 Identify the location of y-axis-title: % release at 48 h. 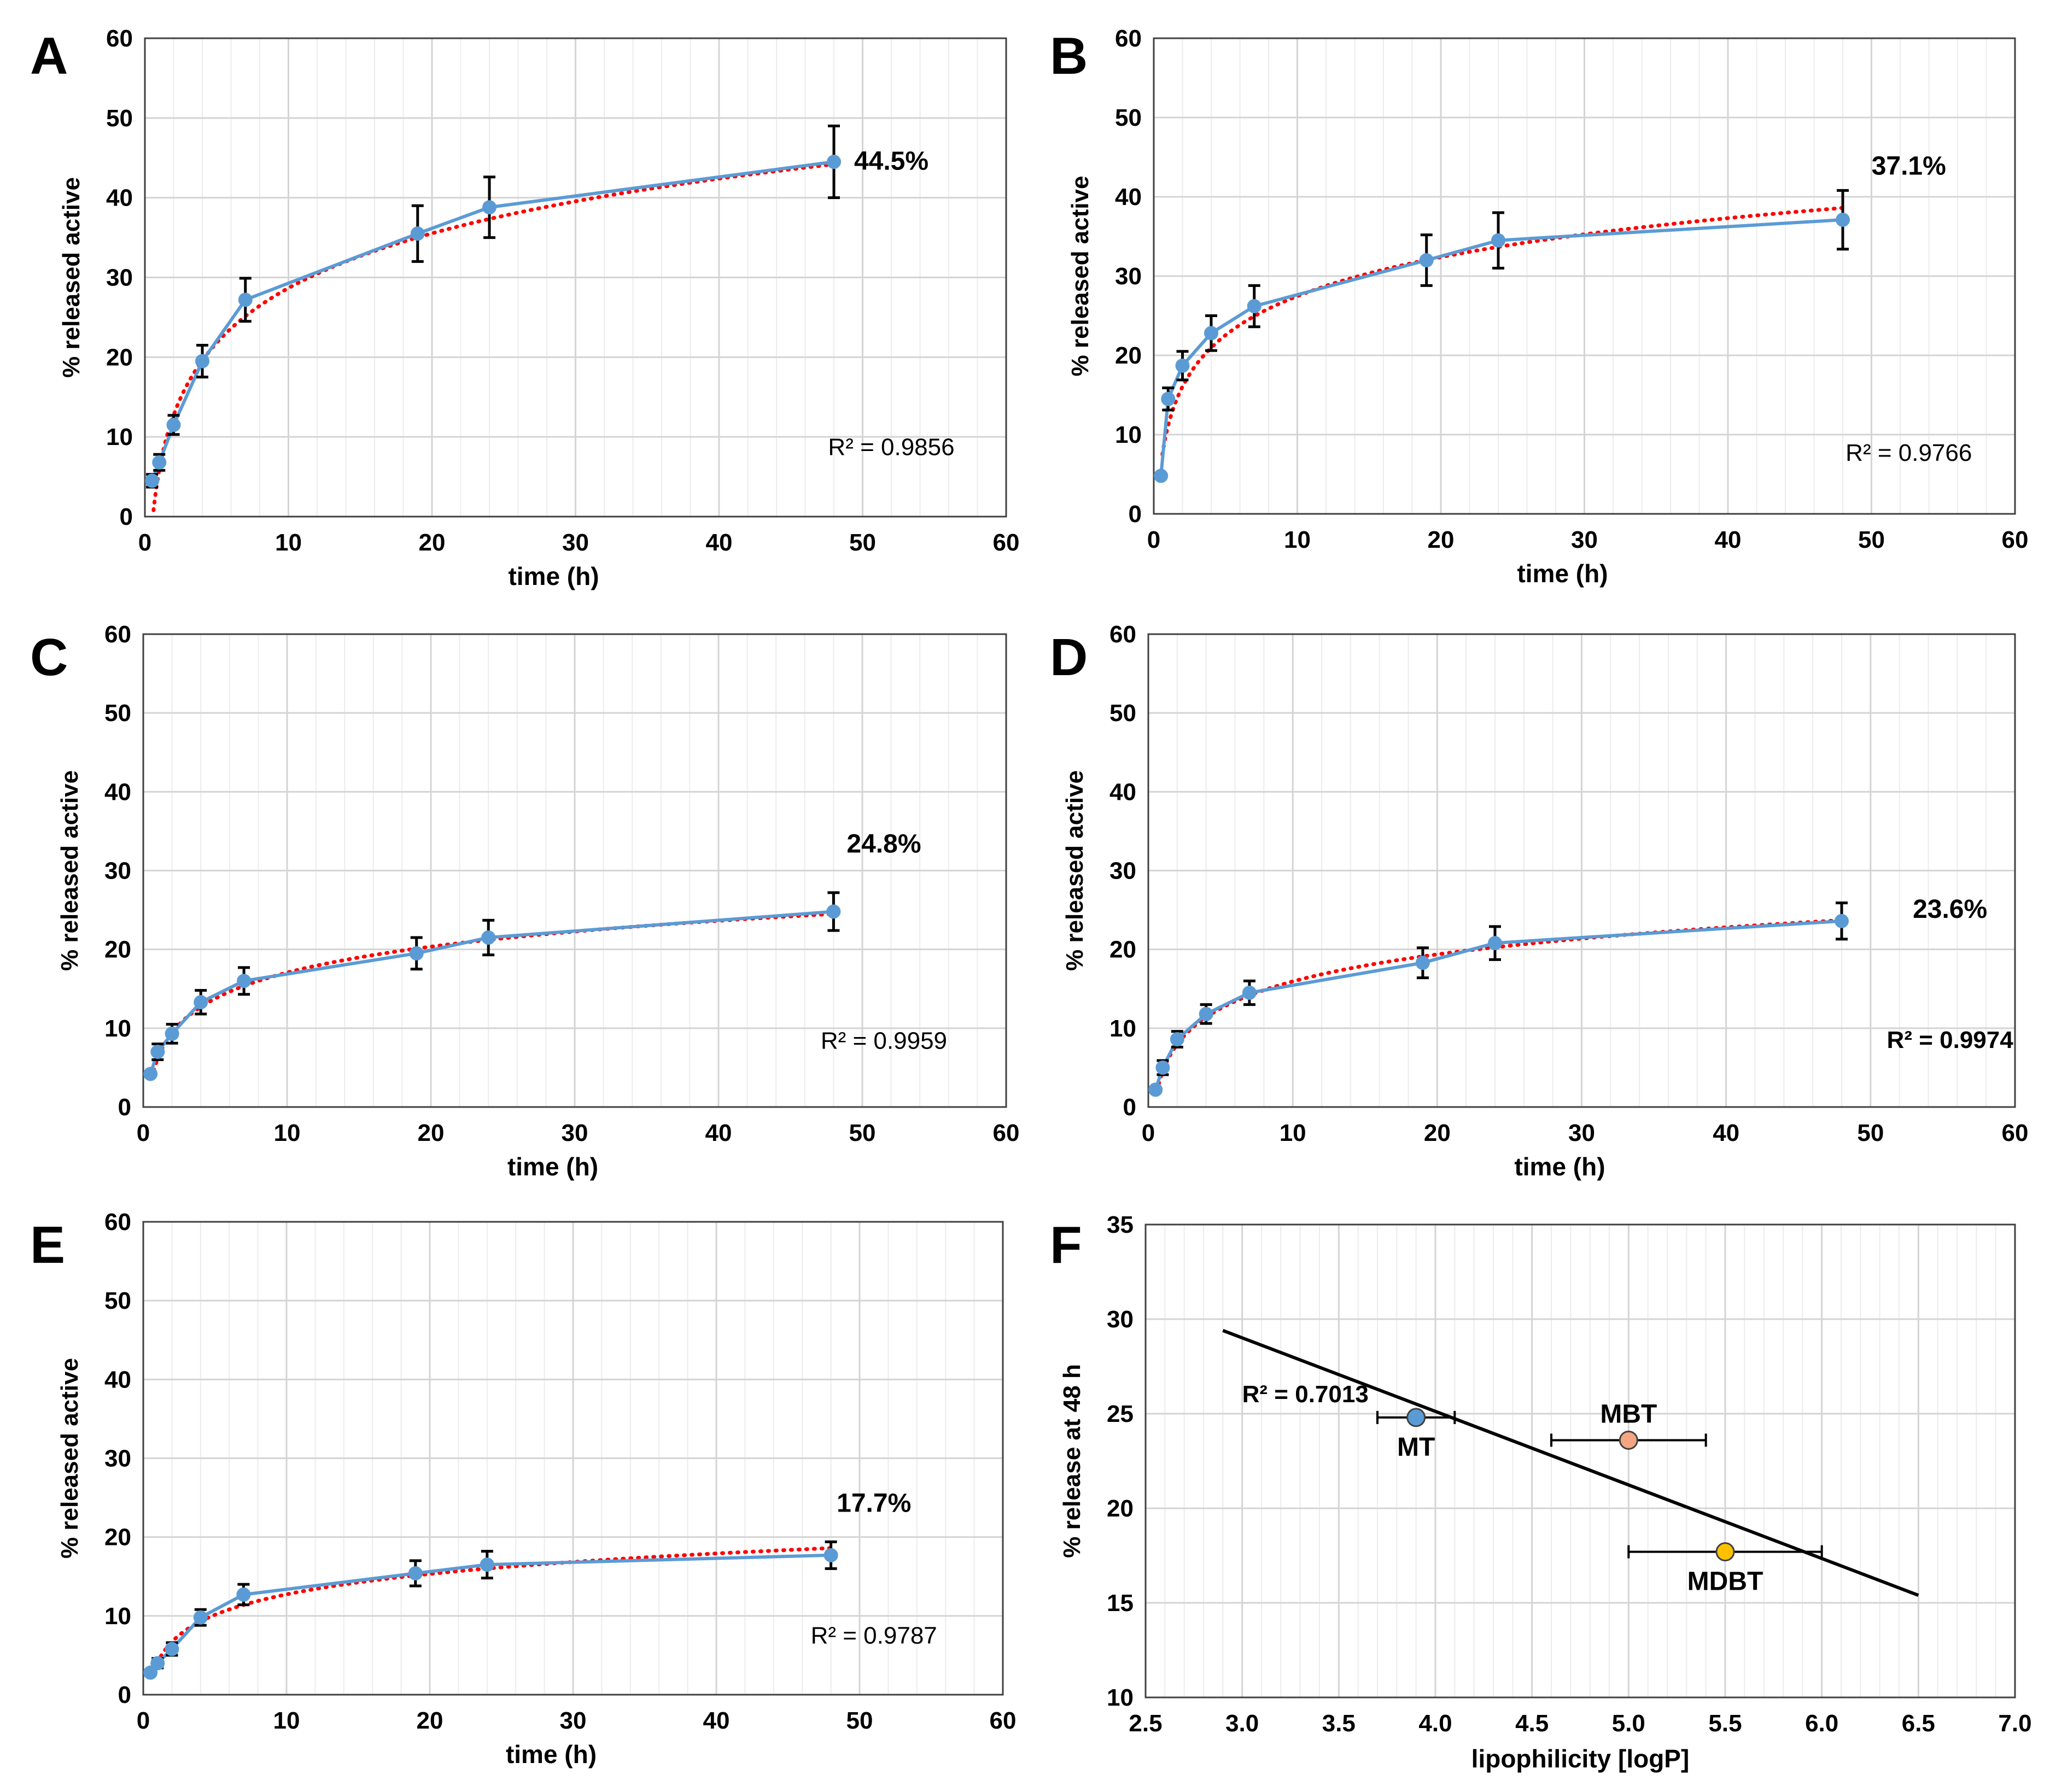
(1072, 1461).